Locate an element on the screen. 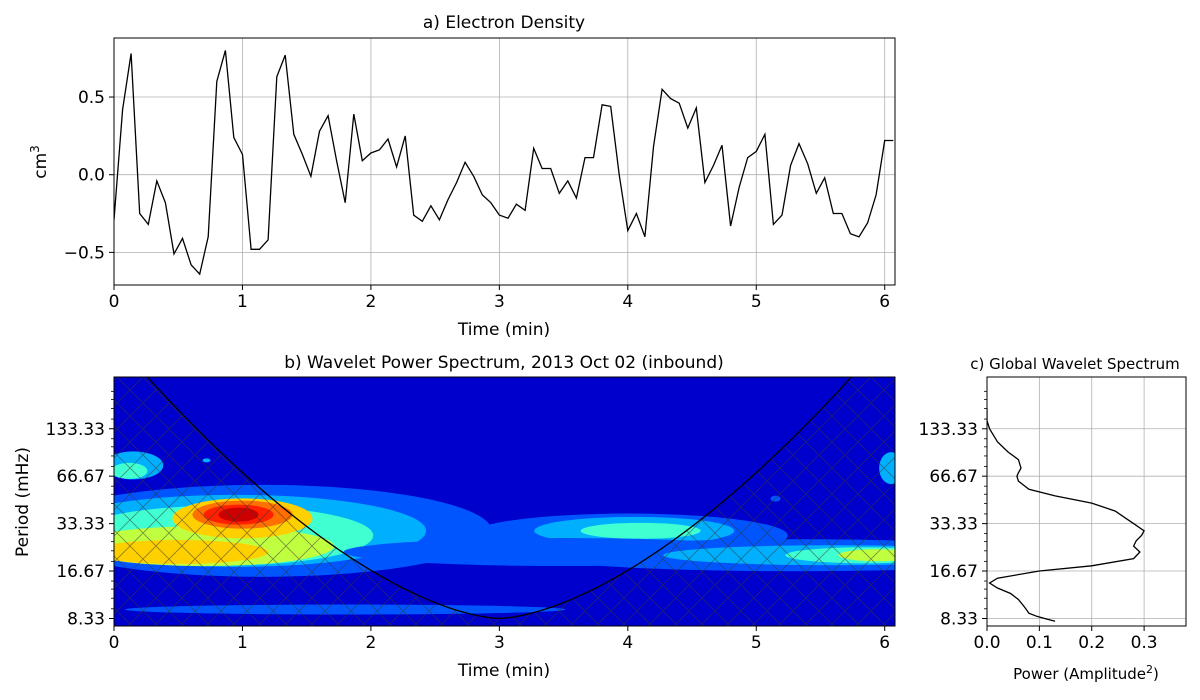 The width and height of the screenshot is (1200, 700). panel-c-frame is located at coordinates (1086, 501).